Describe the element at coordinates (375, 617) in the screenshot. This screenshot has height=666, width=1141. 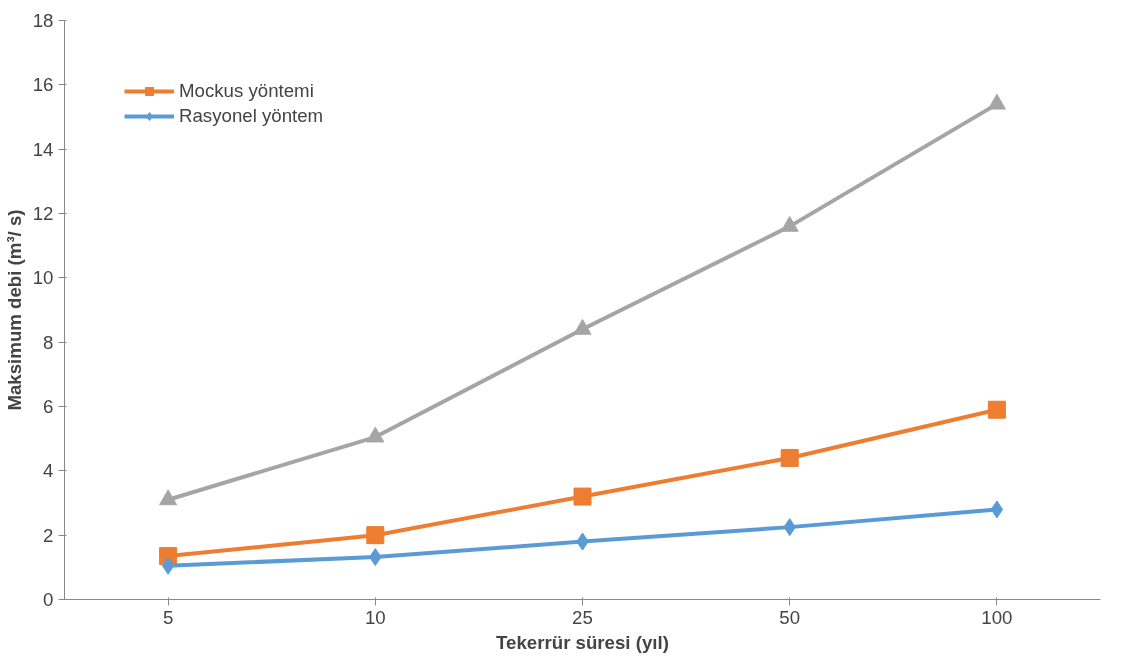
I see `x-tick-label: 10` at that location.